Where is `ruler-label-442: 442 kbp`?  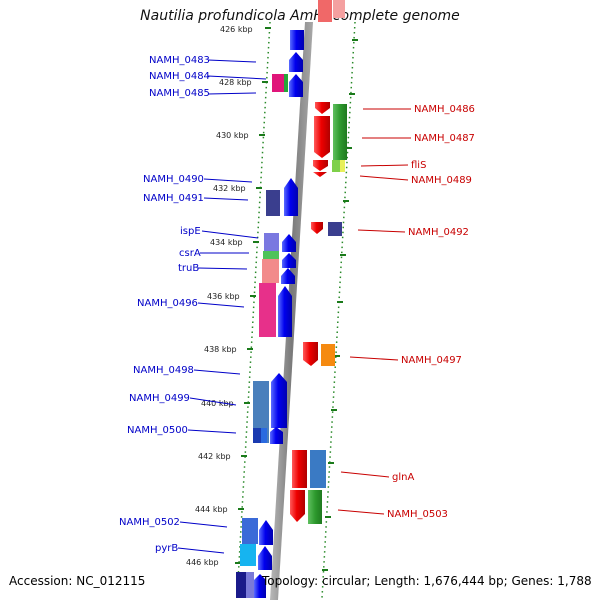 ruler-label-442: 442 kbp is located at coordinates (214, 456).